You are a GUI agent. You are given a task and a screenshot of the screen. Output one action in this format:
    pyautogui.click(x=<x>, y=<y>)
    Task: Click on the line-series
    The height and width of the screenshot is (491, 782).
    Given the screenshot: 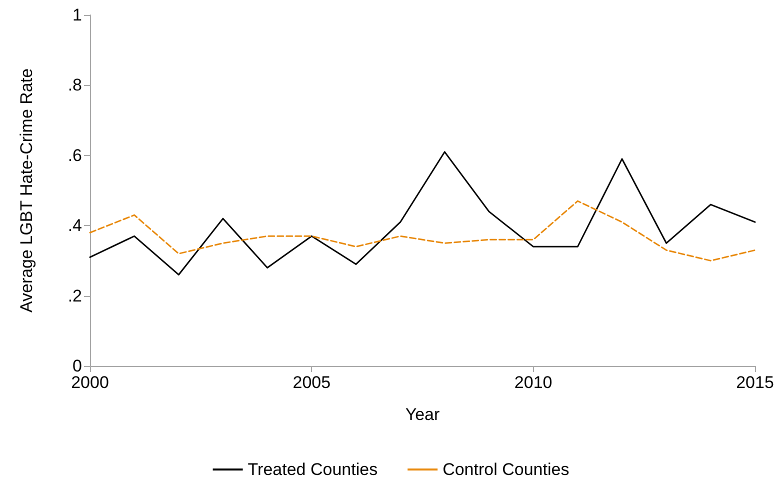 What is the action you would take?
    pyautogui.click(x=422, y=231)
    